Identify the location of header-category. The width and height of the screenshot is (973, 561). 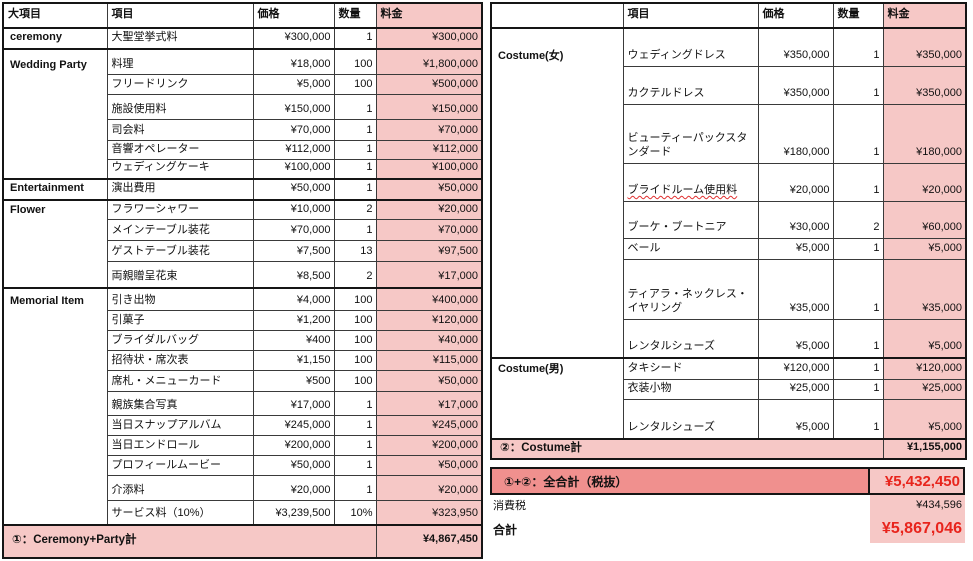
(557, 15).